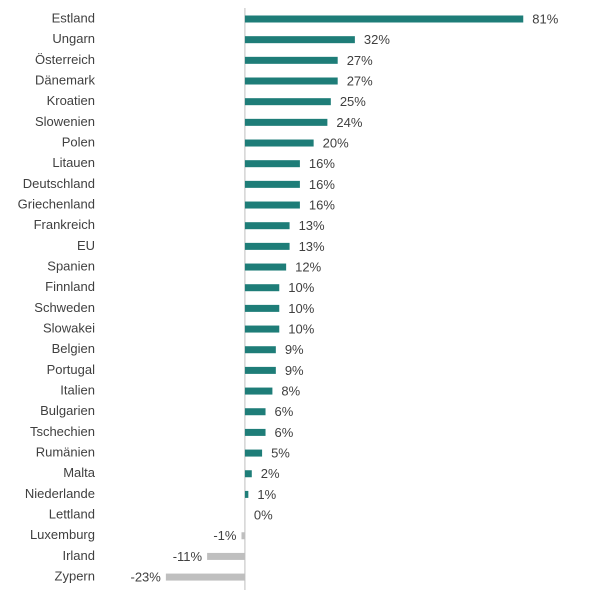  What do you see at coordinates (71, 265) in the screenshot?
I see `category-label: Spanien` at bounding box center [71, 265].